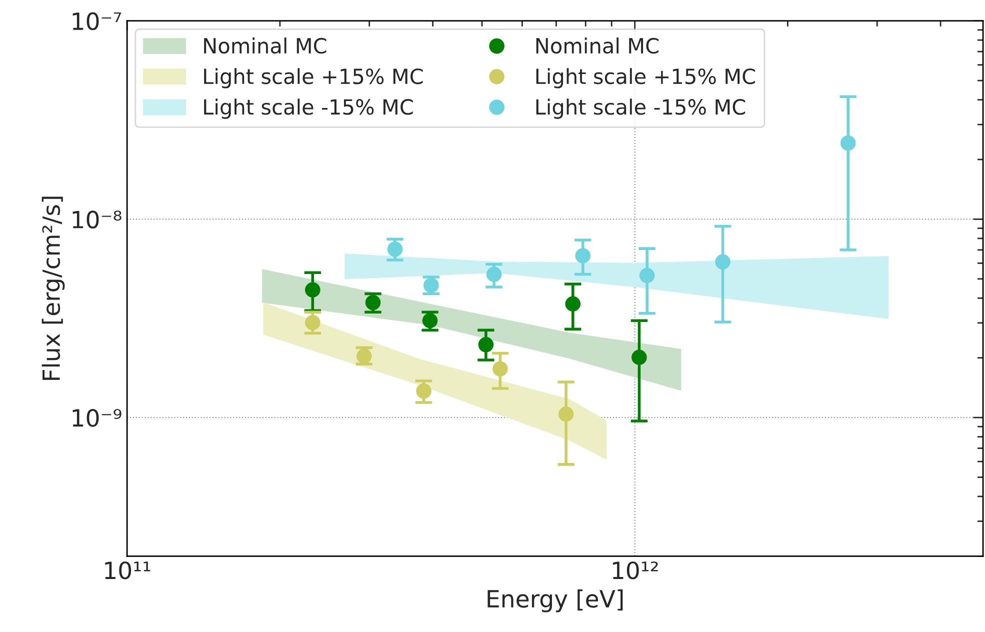 This screenshot has width=985, height=632. What do you see at coordinates (635, 570) in the screenshot?
I see `x-tick-label: 10¹²` at bounding box center [635, 570].